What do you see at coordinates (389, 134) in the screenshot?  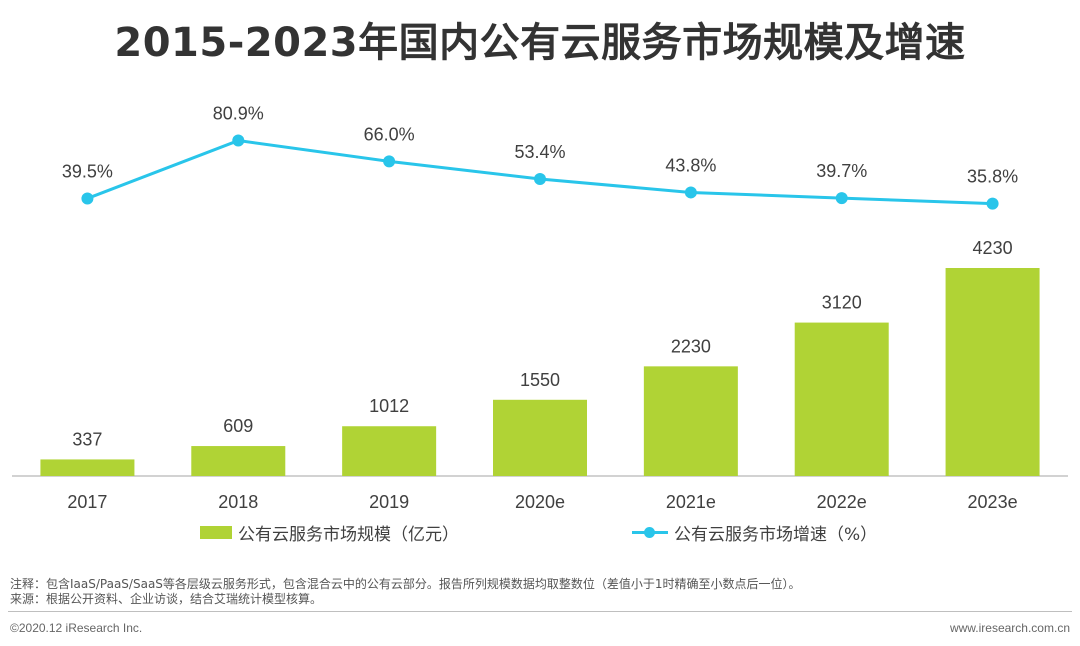 I see `growth-value-label: 66.0%` at bounding box center [389, 134].